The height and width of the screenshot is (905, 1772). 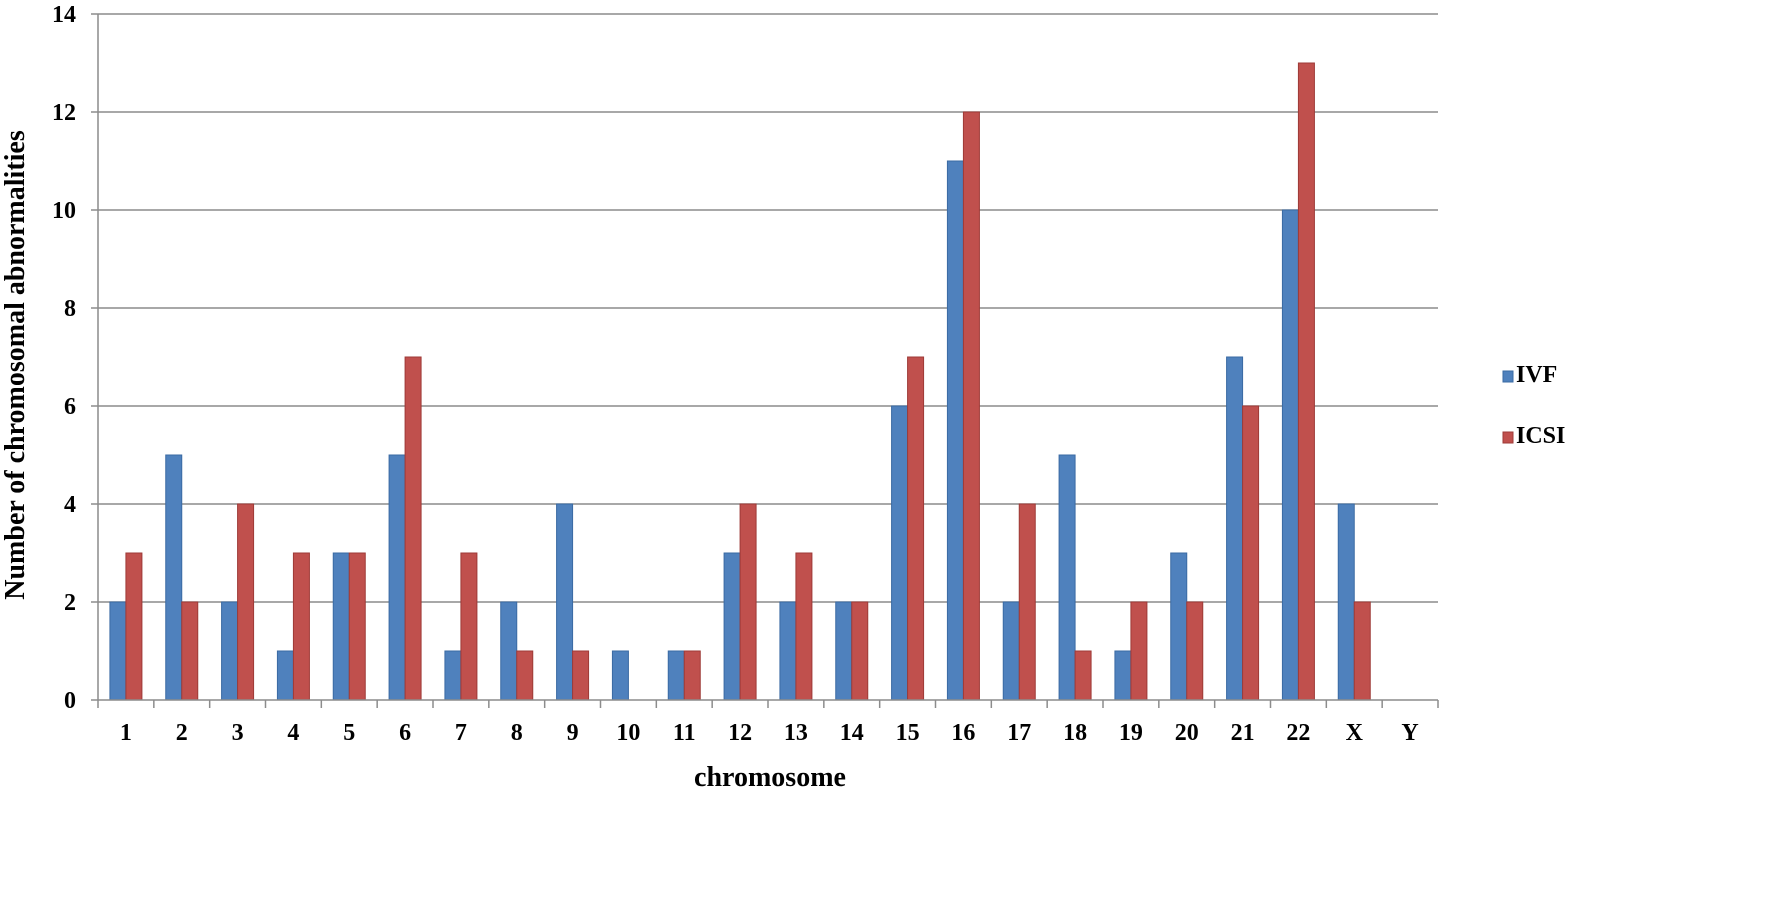 I want to click on y-tick-label: 4, so click(x=70, y=505).